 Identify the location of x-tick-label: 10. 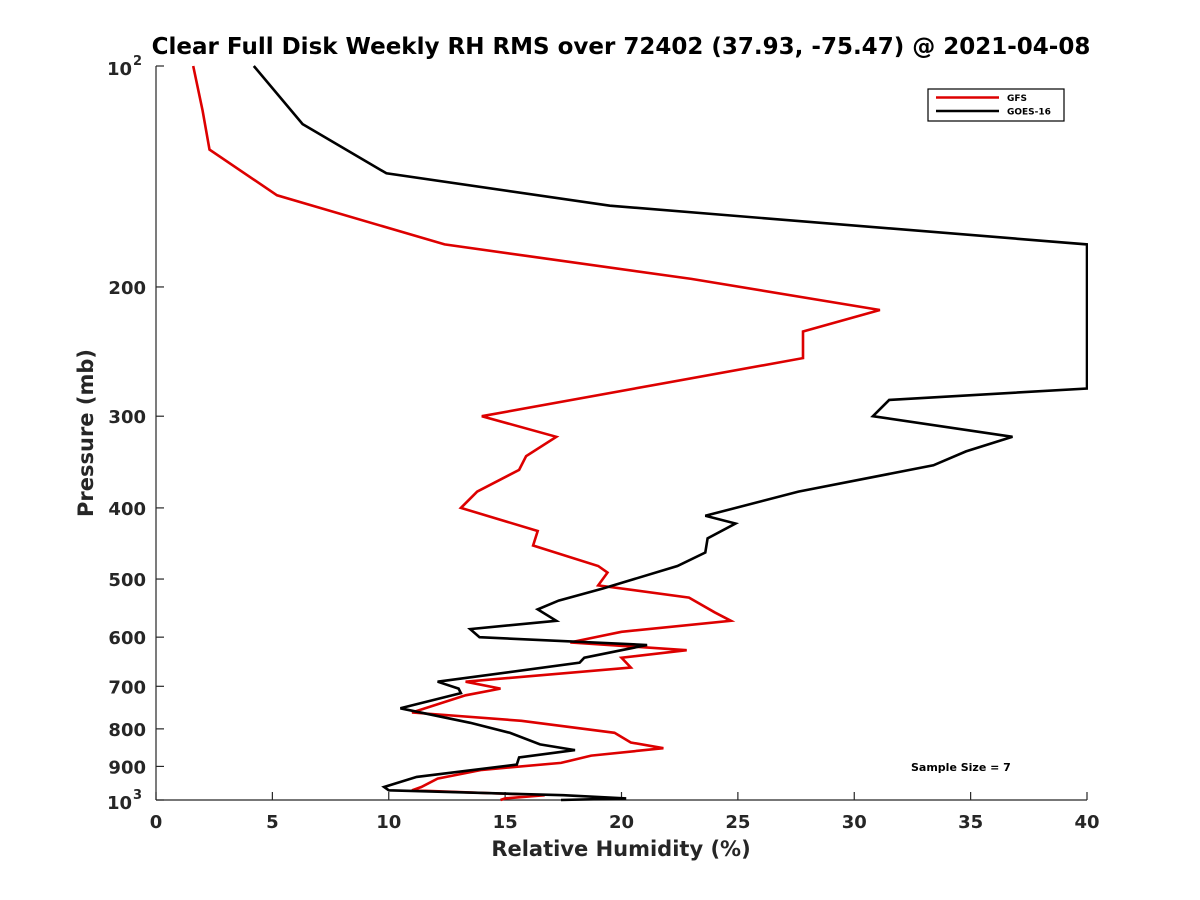
(388, 822).